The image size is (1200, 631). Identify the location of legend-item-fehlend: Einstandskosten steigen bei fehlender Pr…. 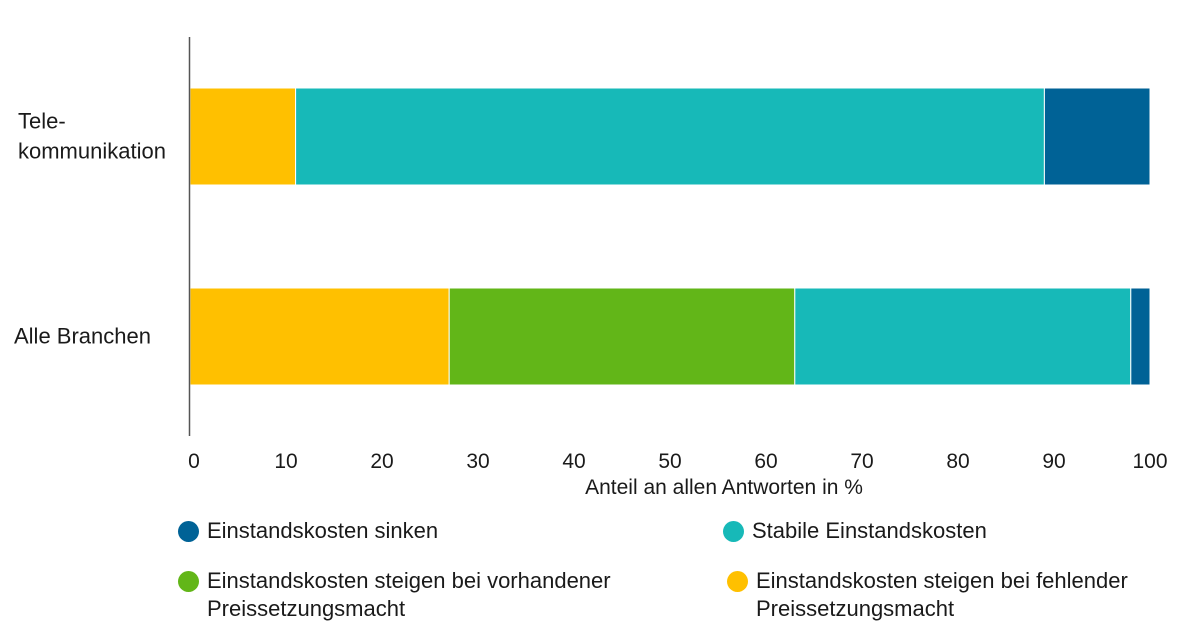
(927, 595).